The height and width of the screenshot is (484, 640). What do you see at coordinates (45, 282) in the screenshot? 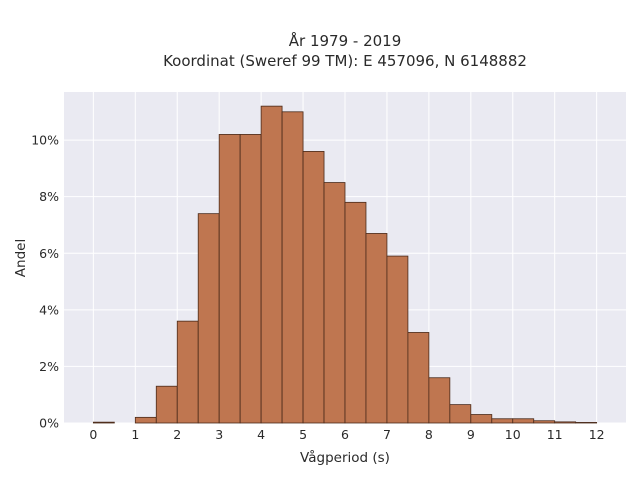
I see `y-axis-ticks: 0% 2% 4% 6% 8% 10%` at bounding box center [45, 282].